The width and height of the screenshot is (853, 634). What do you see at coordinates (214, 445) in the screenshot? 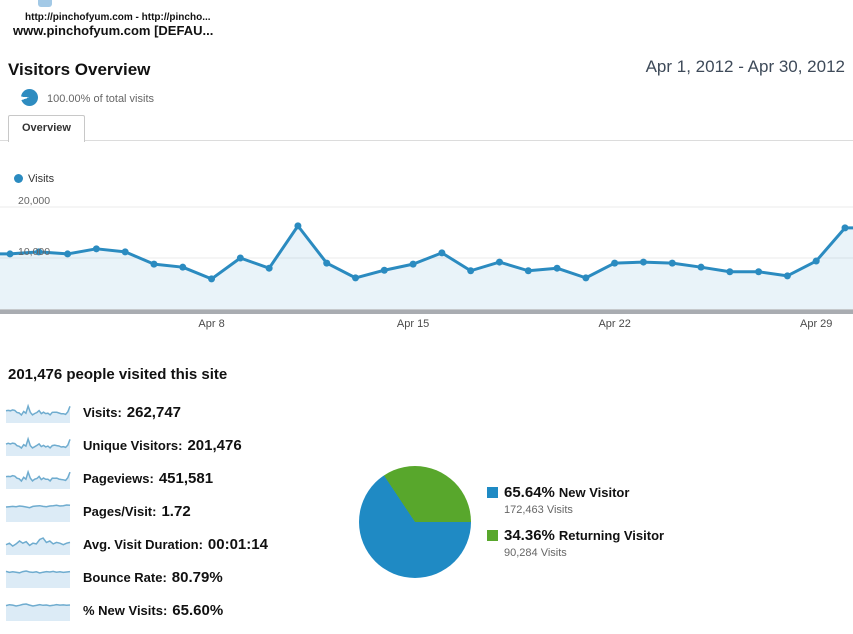
I see `metric-value: 201,476` at bounding box center [214, 445].